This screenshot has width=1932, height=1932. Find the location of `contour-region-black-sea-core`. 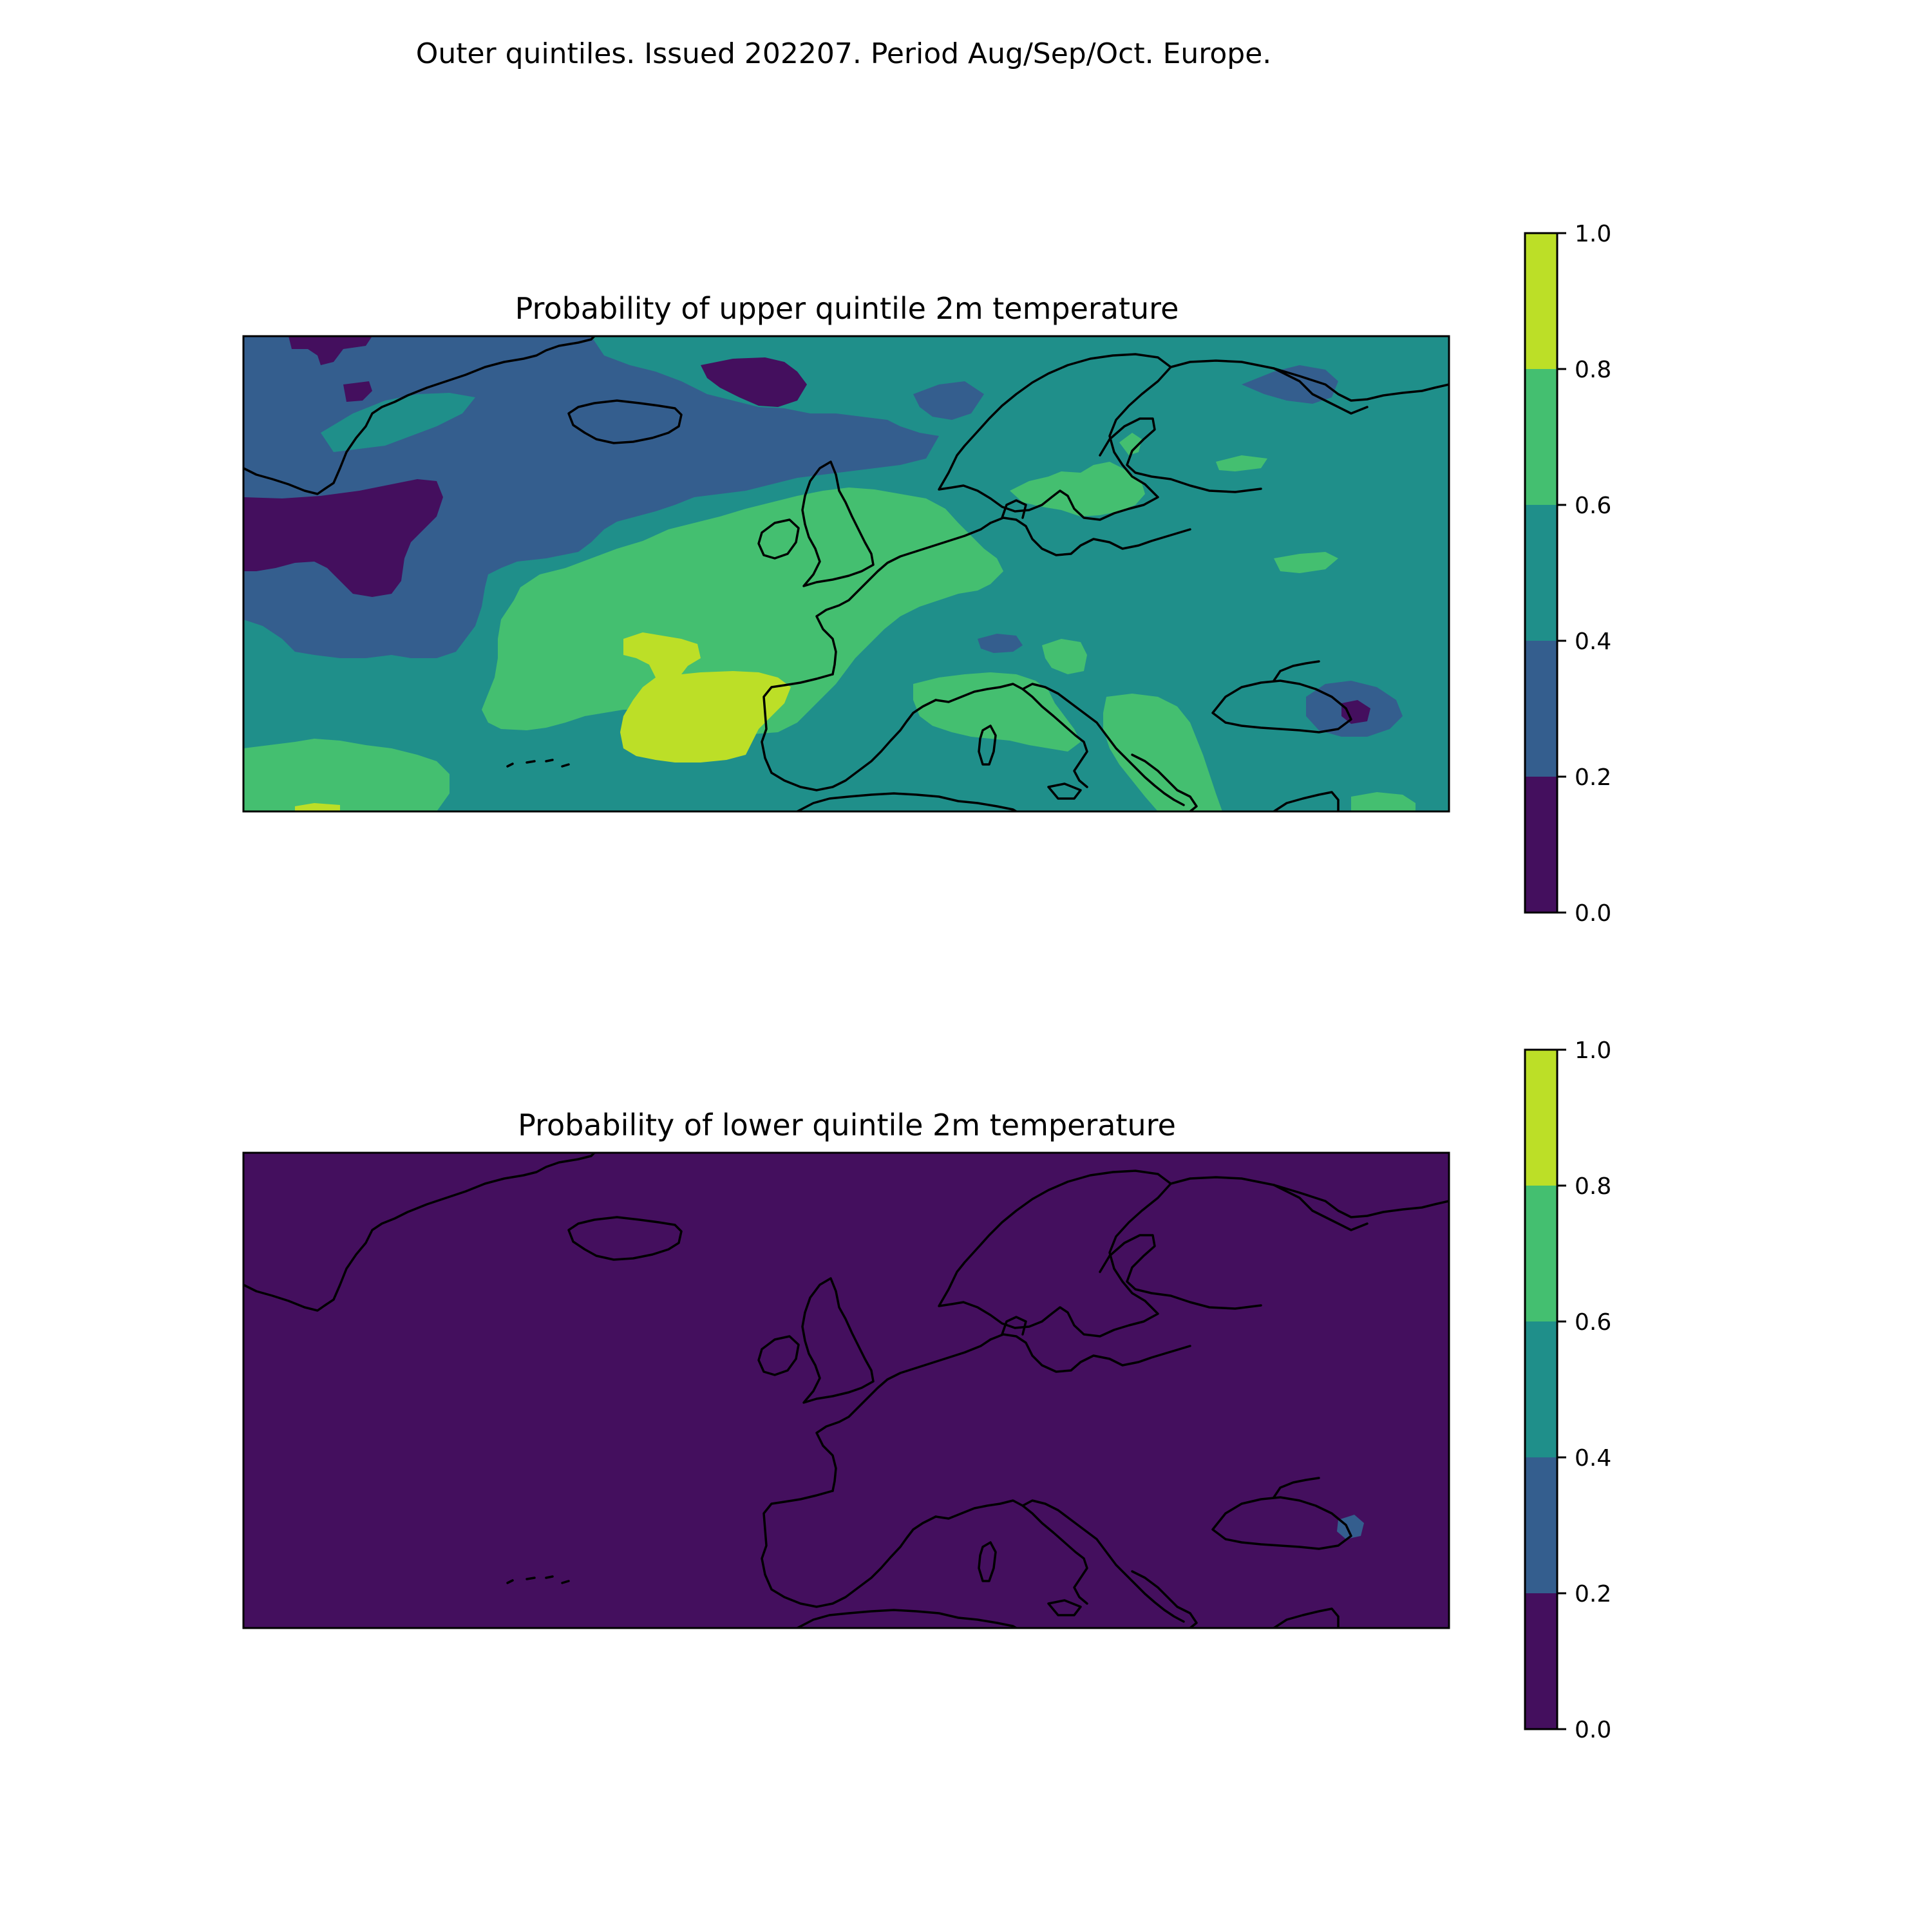

contour-region-black-sea-core is located at coordinates (1355, 712).